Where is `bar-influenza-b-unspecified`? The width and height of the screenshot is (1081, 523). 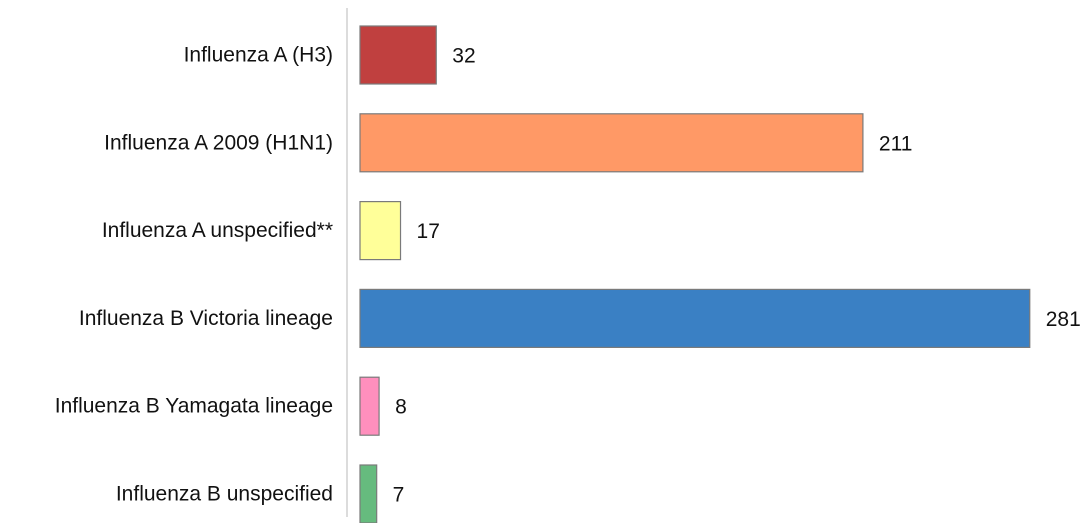 bar-influenza-b-unspecified is located at coordinates (368, 493).